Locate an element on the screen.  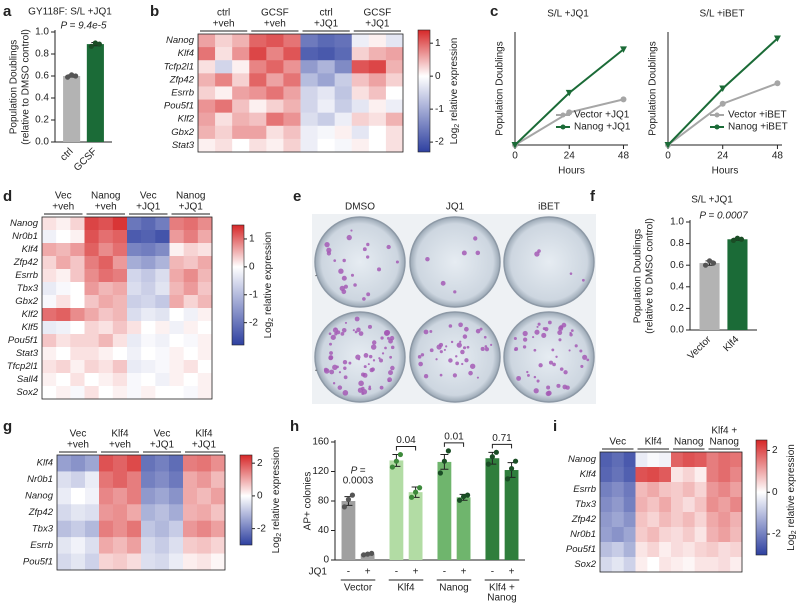
x-tick-label: - is located at coordinates (444, 572).